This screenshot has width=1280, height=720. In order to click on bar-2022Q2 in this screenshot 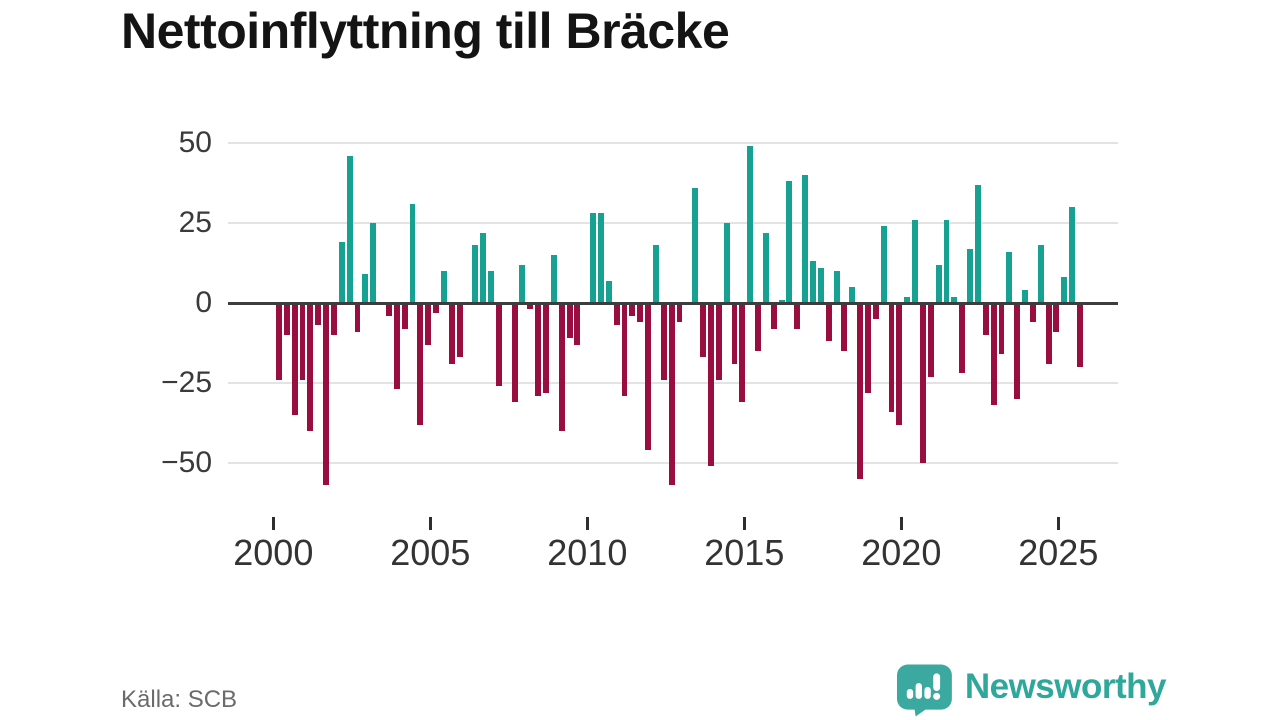, I will do `click(977, 243)`.